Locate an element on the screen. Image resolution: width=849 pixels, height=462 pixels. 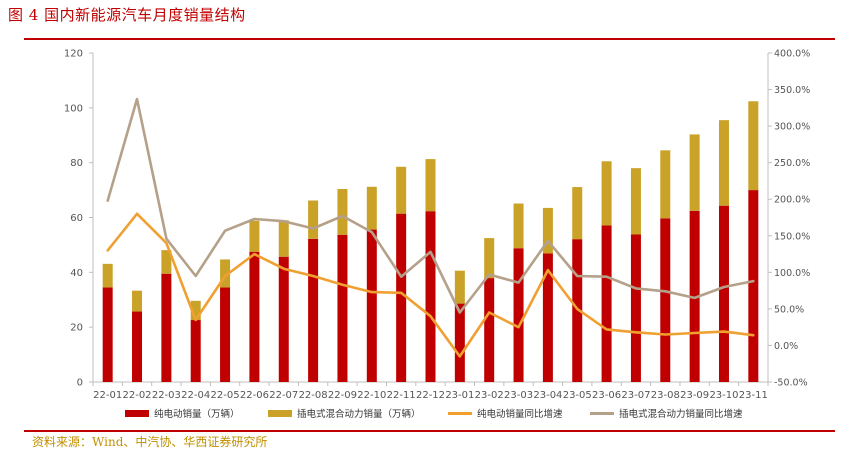
legend-label-bev-sales: 纯电动销量（万辆） is located at coordinates (197, 414).